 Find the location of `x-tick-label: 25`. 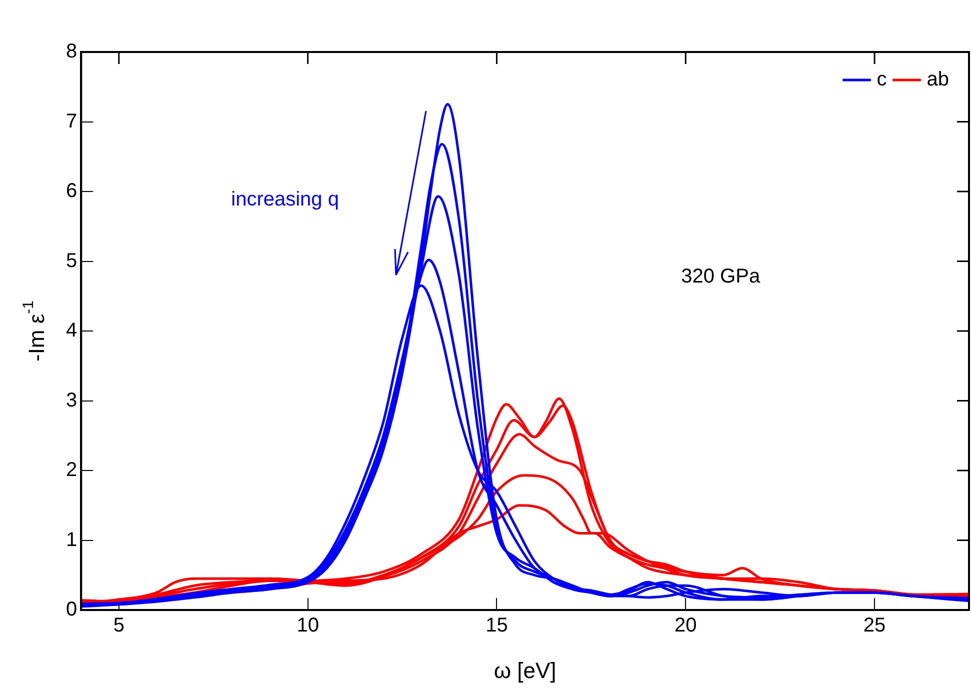

x-tick-label: 25 is located at coordinates (874, 625).